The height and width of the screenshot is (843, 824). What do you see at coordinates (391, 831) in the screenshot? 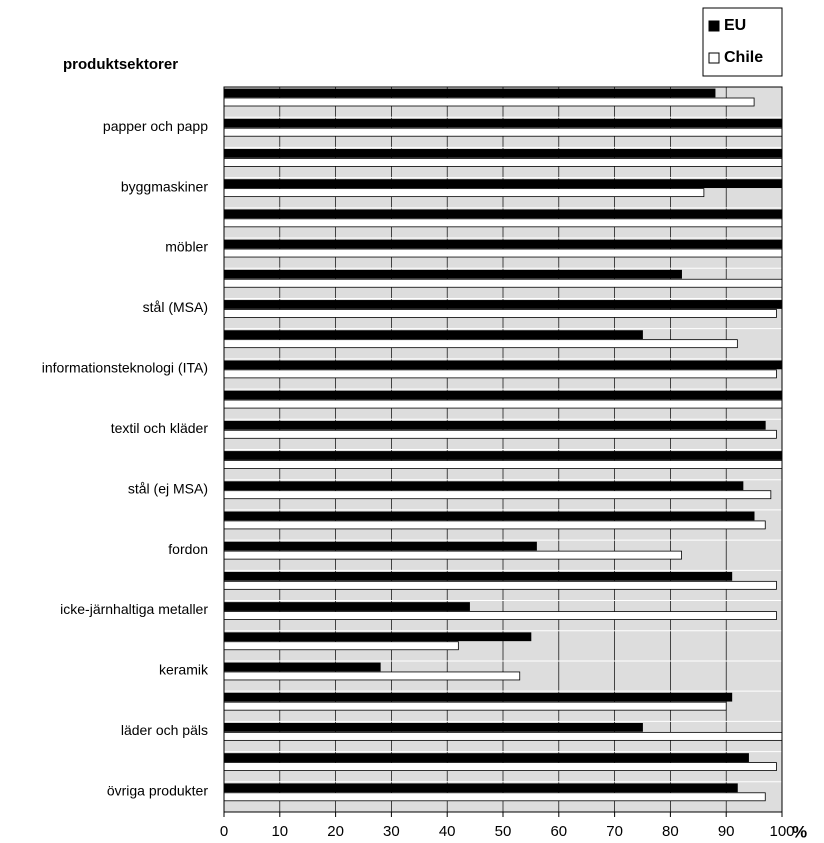
I see `x-tick-label: 30` at bounding box center [391, 831].